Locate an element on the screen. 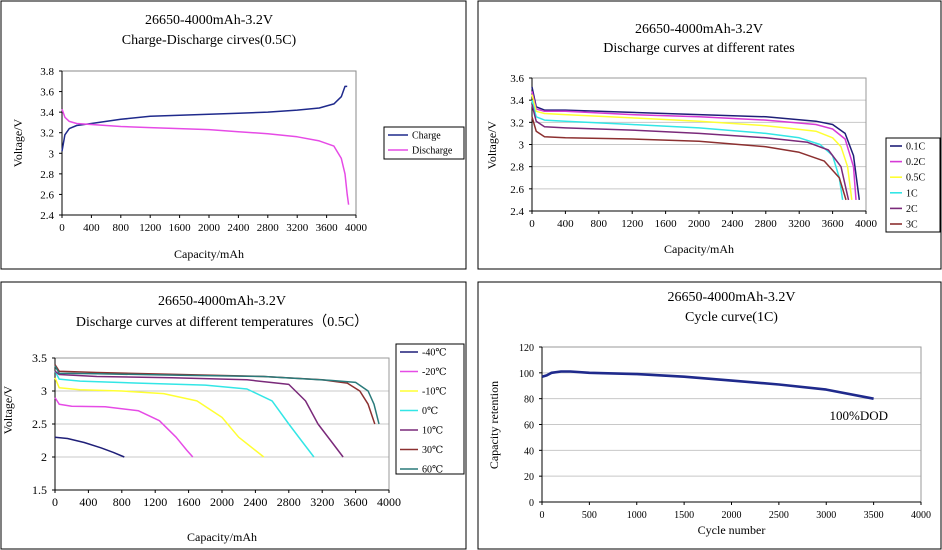 The width and height of the screenshot is (942, 550). chart2-x-tick-label: 3600 is located at coordinates (833, 224).